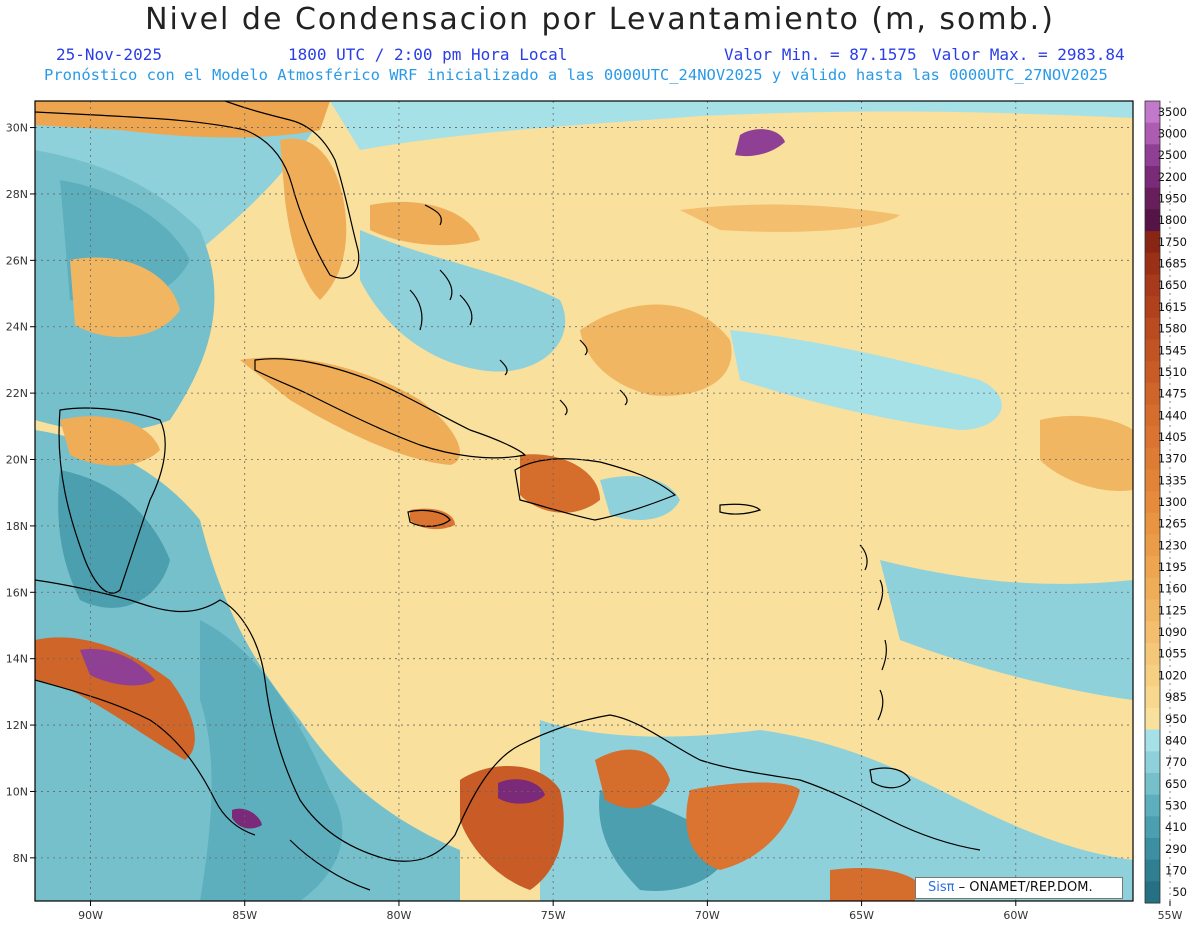 This screenshot has width=1200, height=931. I want to click on colorbar-label: 650, so click(1176, 784).